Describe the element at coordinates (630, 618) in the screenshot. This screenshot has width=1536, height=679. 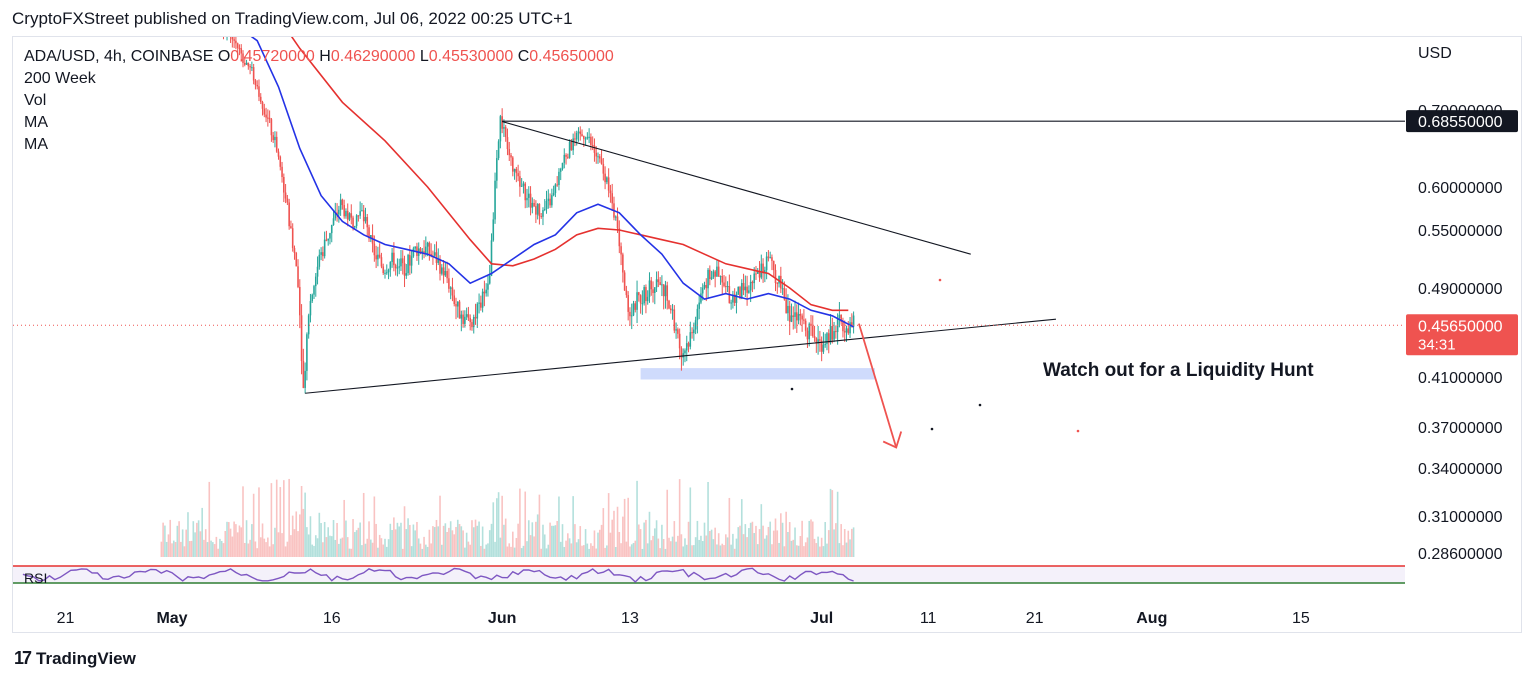
I see `x-tick-label: 13` at that location.